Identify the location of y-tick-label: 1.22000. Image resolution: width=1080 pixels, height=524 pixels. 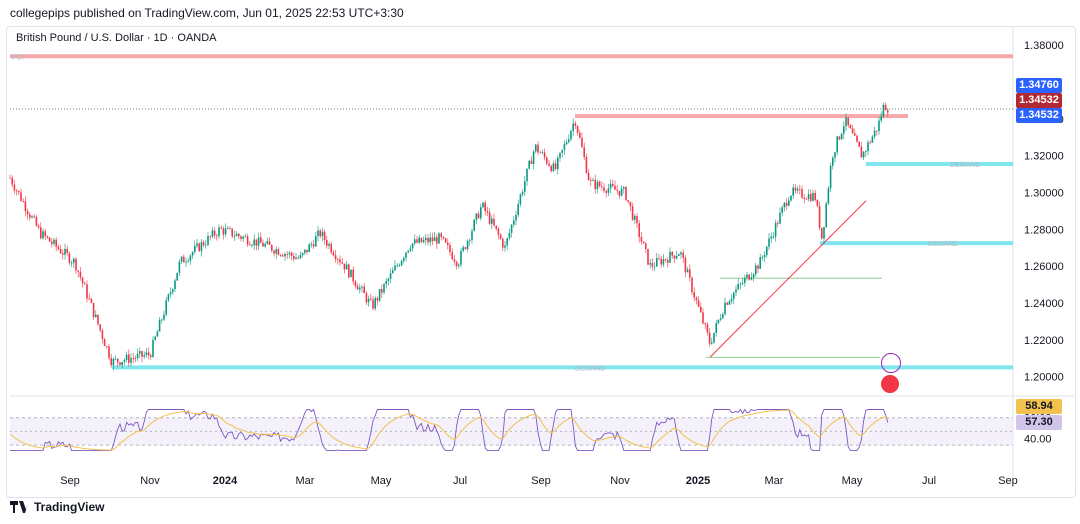
(1044, 341).